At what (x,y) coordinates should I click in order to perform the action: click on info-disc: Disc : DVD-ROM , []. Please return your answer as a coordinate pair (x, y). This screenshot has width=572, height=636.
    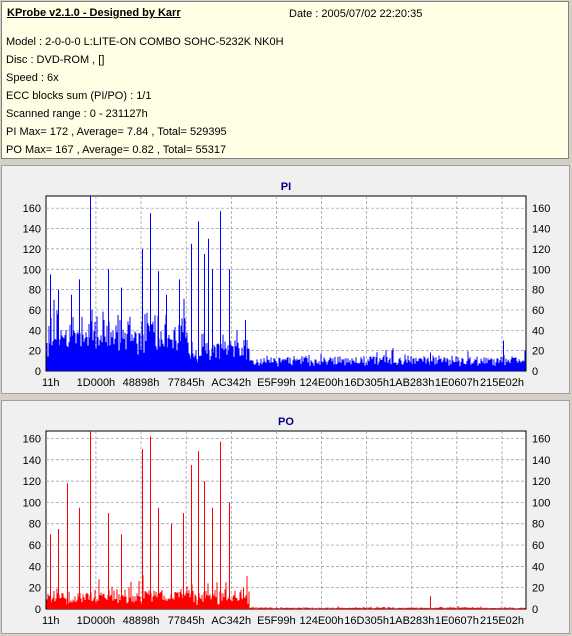
    Looking at the image, I should click on (55, 60).